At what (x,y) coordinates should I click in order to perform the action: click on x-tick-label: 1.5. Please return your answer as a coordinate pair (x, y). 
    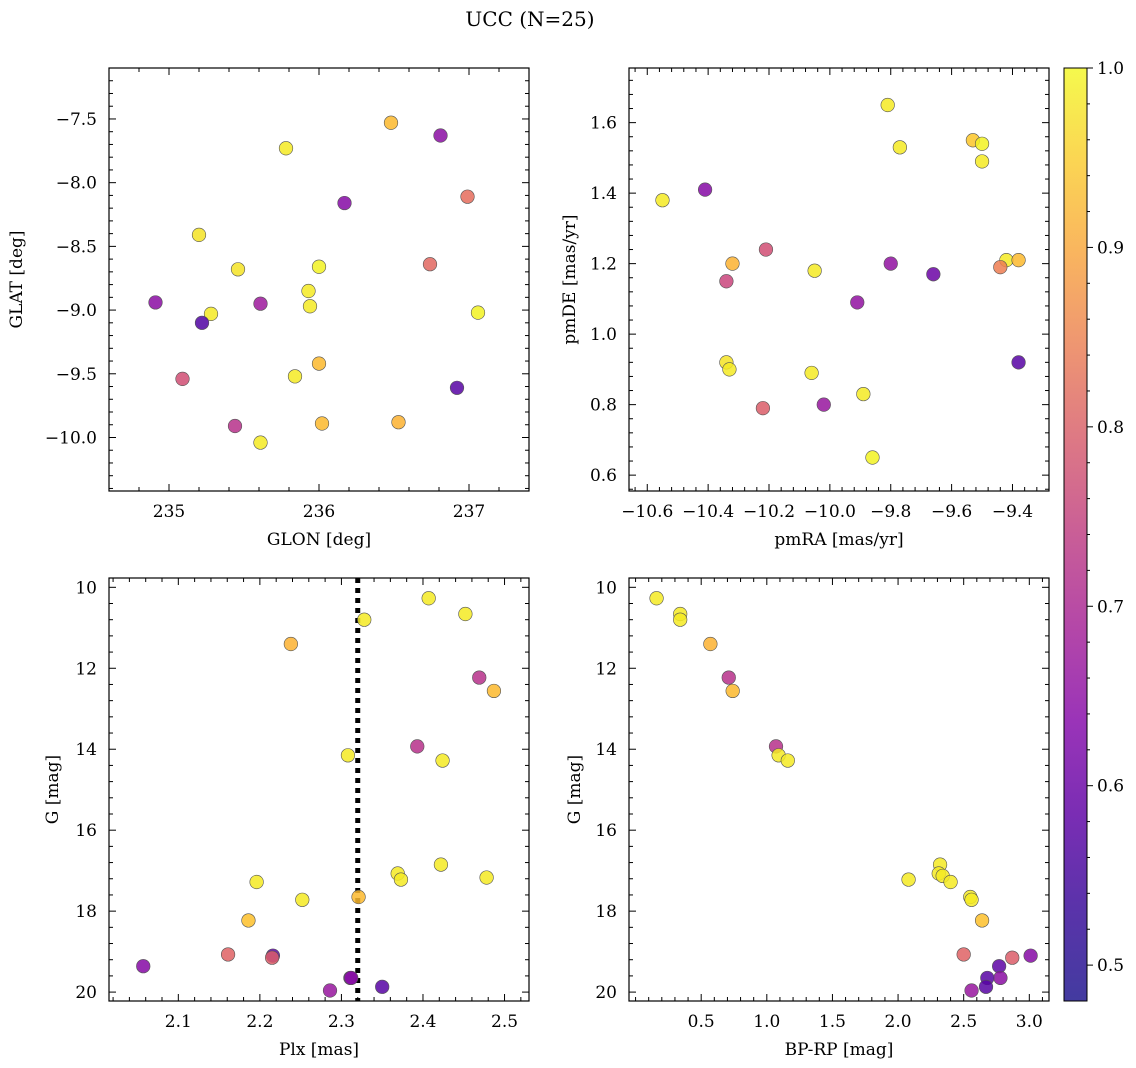
    Looking at the image, I should click on (832, 1022).